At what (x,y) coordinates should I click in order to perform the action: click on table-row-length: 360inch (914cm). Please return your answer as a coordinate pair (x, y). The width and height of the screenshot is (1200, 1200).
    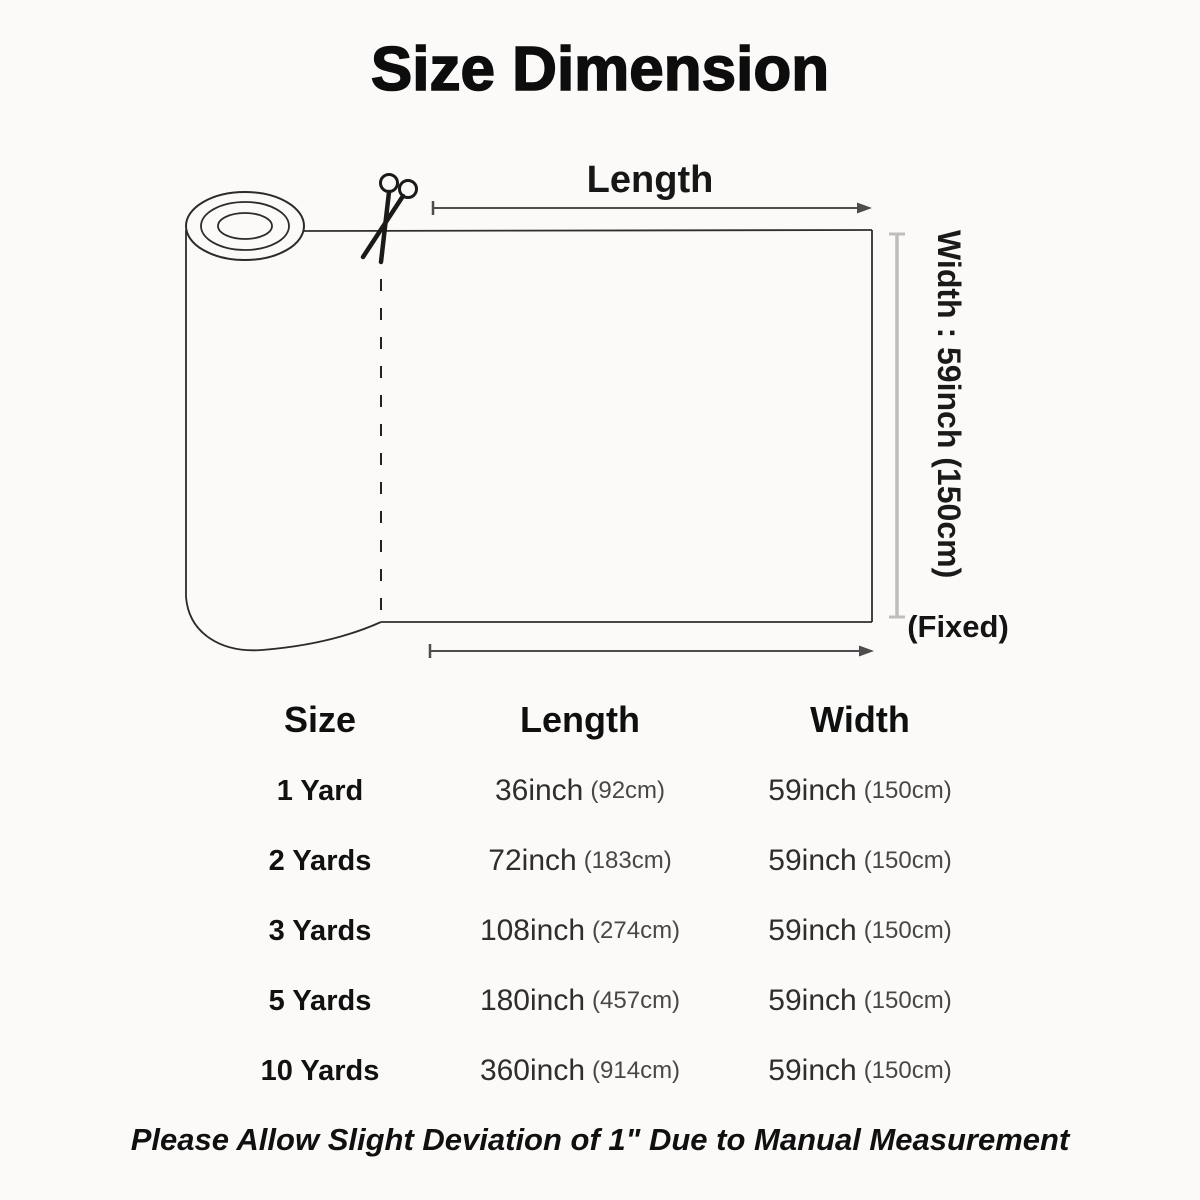
    Looking at the image, I should click on (580, 1071).